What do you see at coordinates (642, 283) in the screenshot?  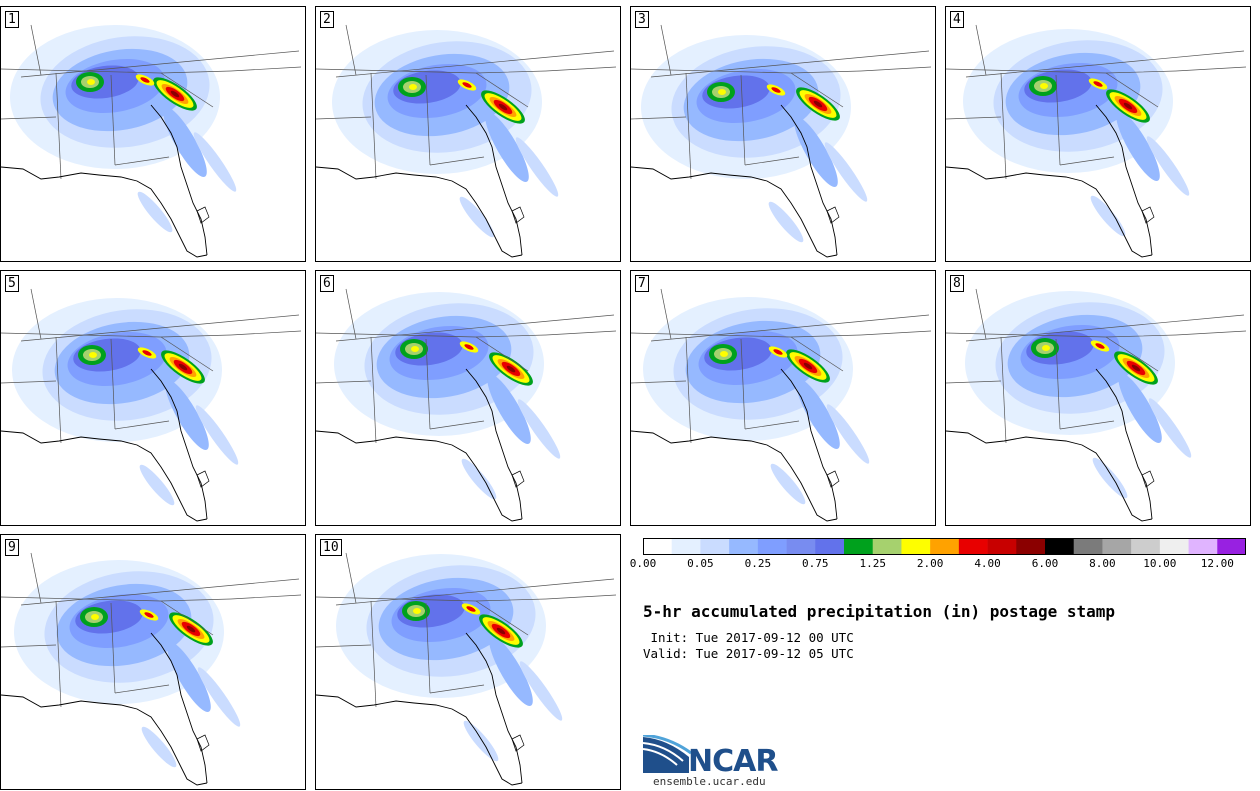 I see `panel-number-label: 7` at bounding box center [642, 283].